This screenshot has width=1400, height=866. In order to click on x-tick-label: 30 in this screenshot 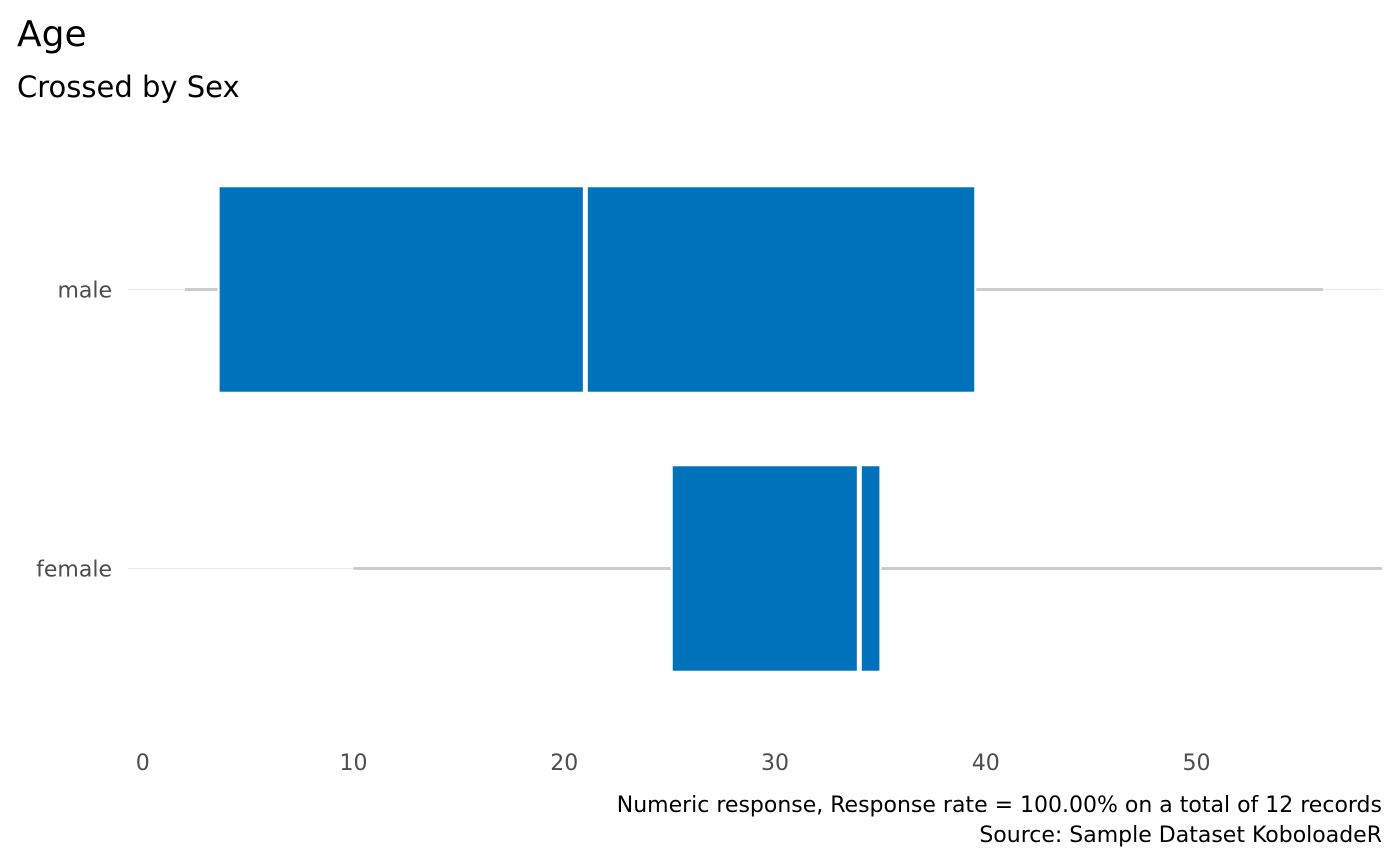, I will do `click(775, 763)`.